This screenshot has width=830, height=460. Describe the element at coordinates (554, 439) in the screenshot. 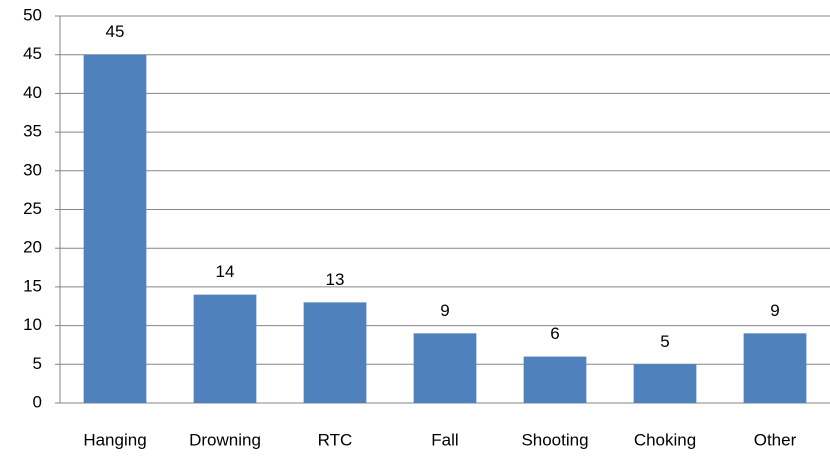

I see `x-tick-label: Shooting` at that location.